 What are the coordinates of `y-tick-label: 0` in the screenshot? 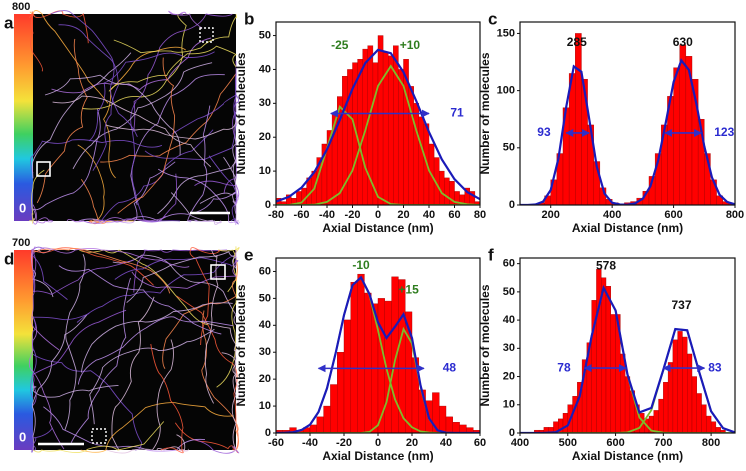 It's located at (512, 205).